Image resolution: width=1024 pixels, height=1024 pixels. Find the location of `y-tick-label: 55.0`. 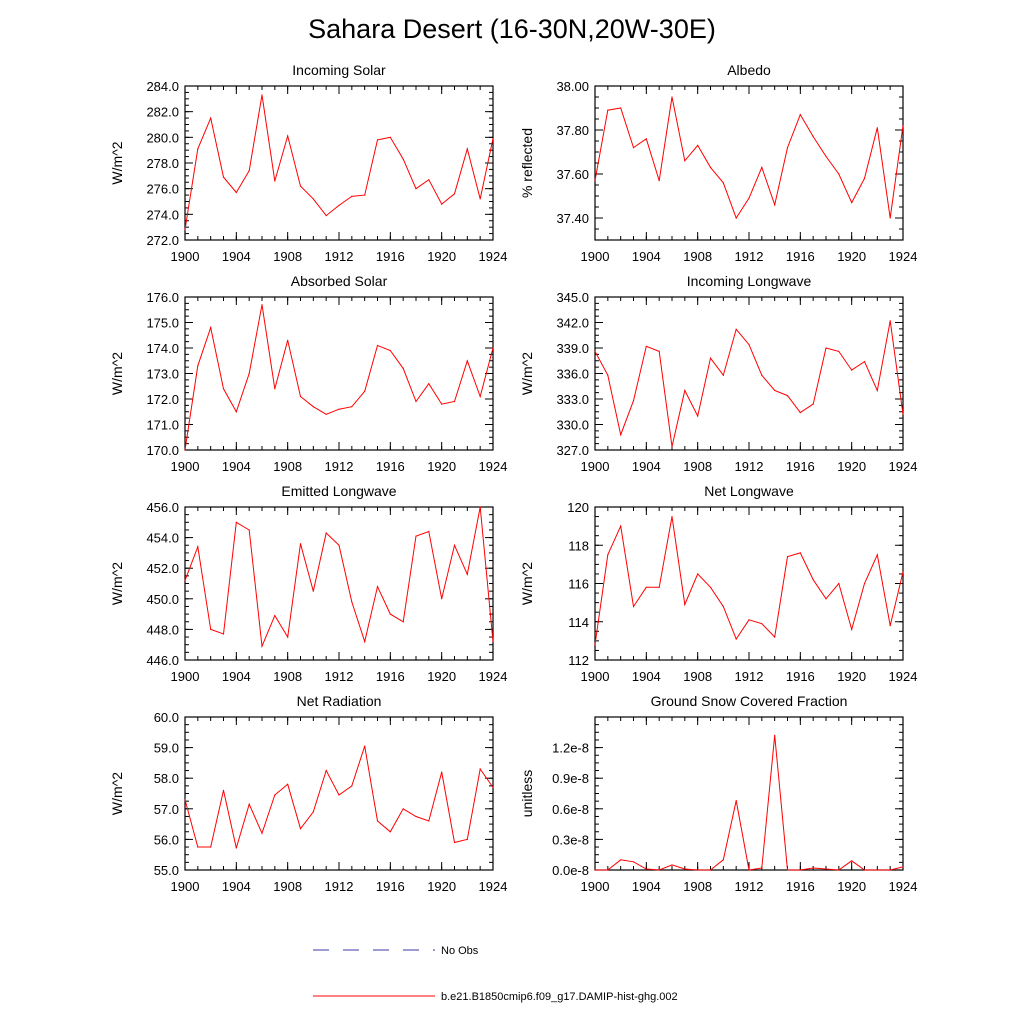

y-tick-label: 55.0 is located at coordinates (166, 870).